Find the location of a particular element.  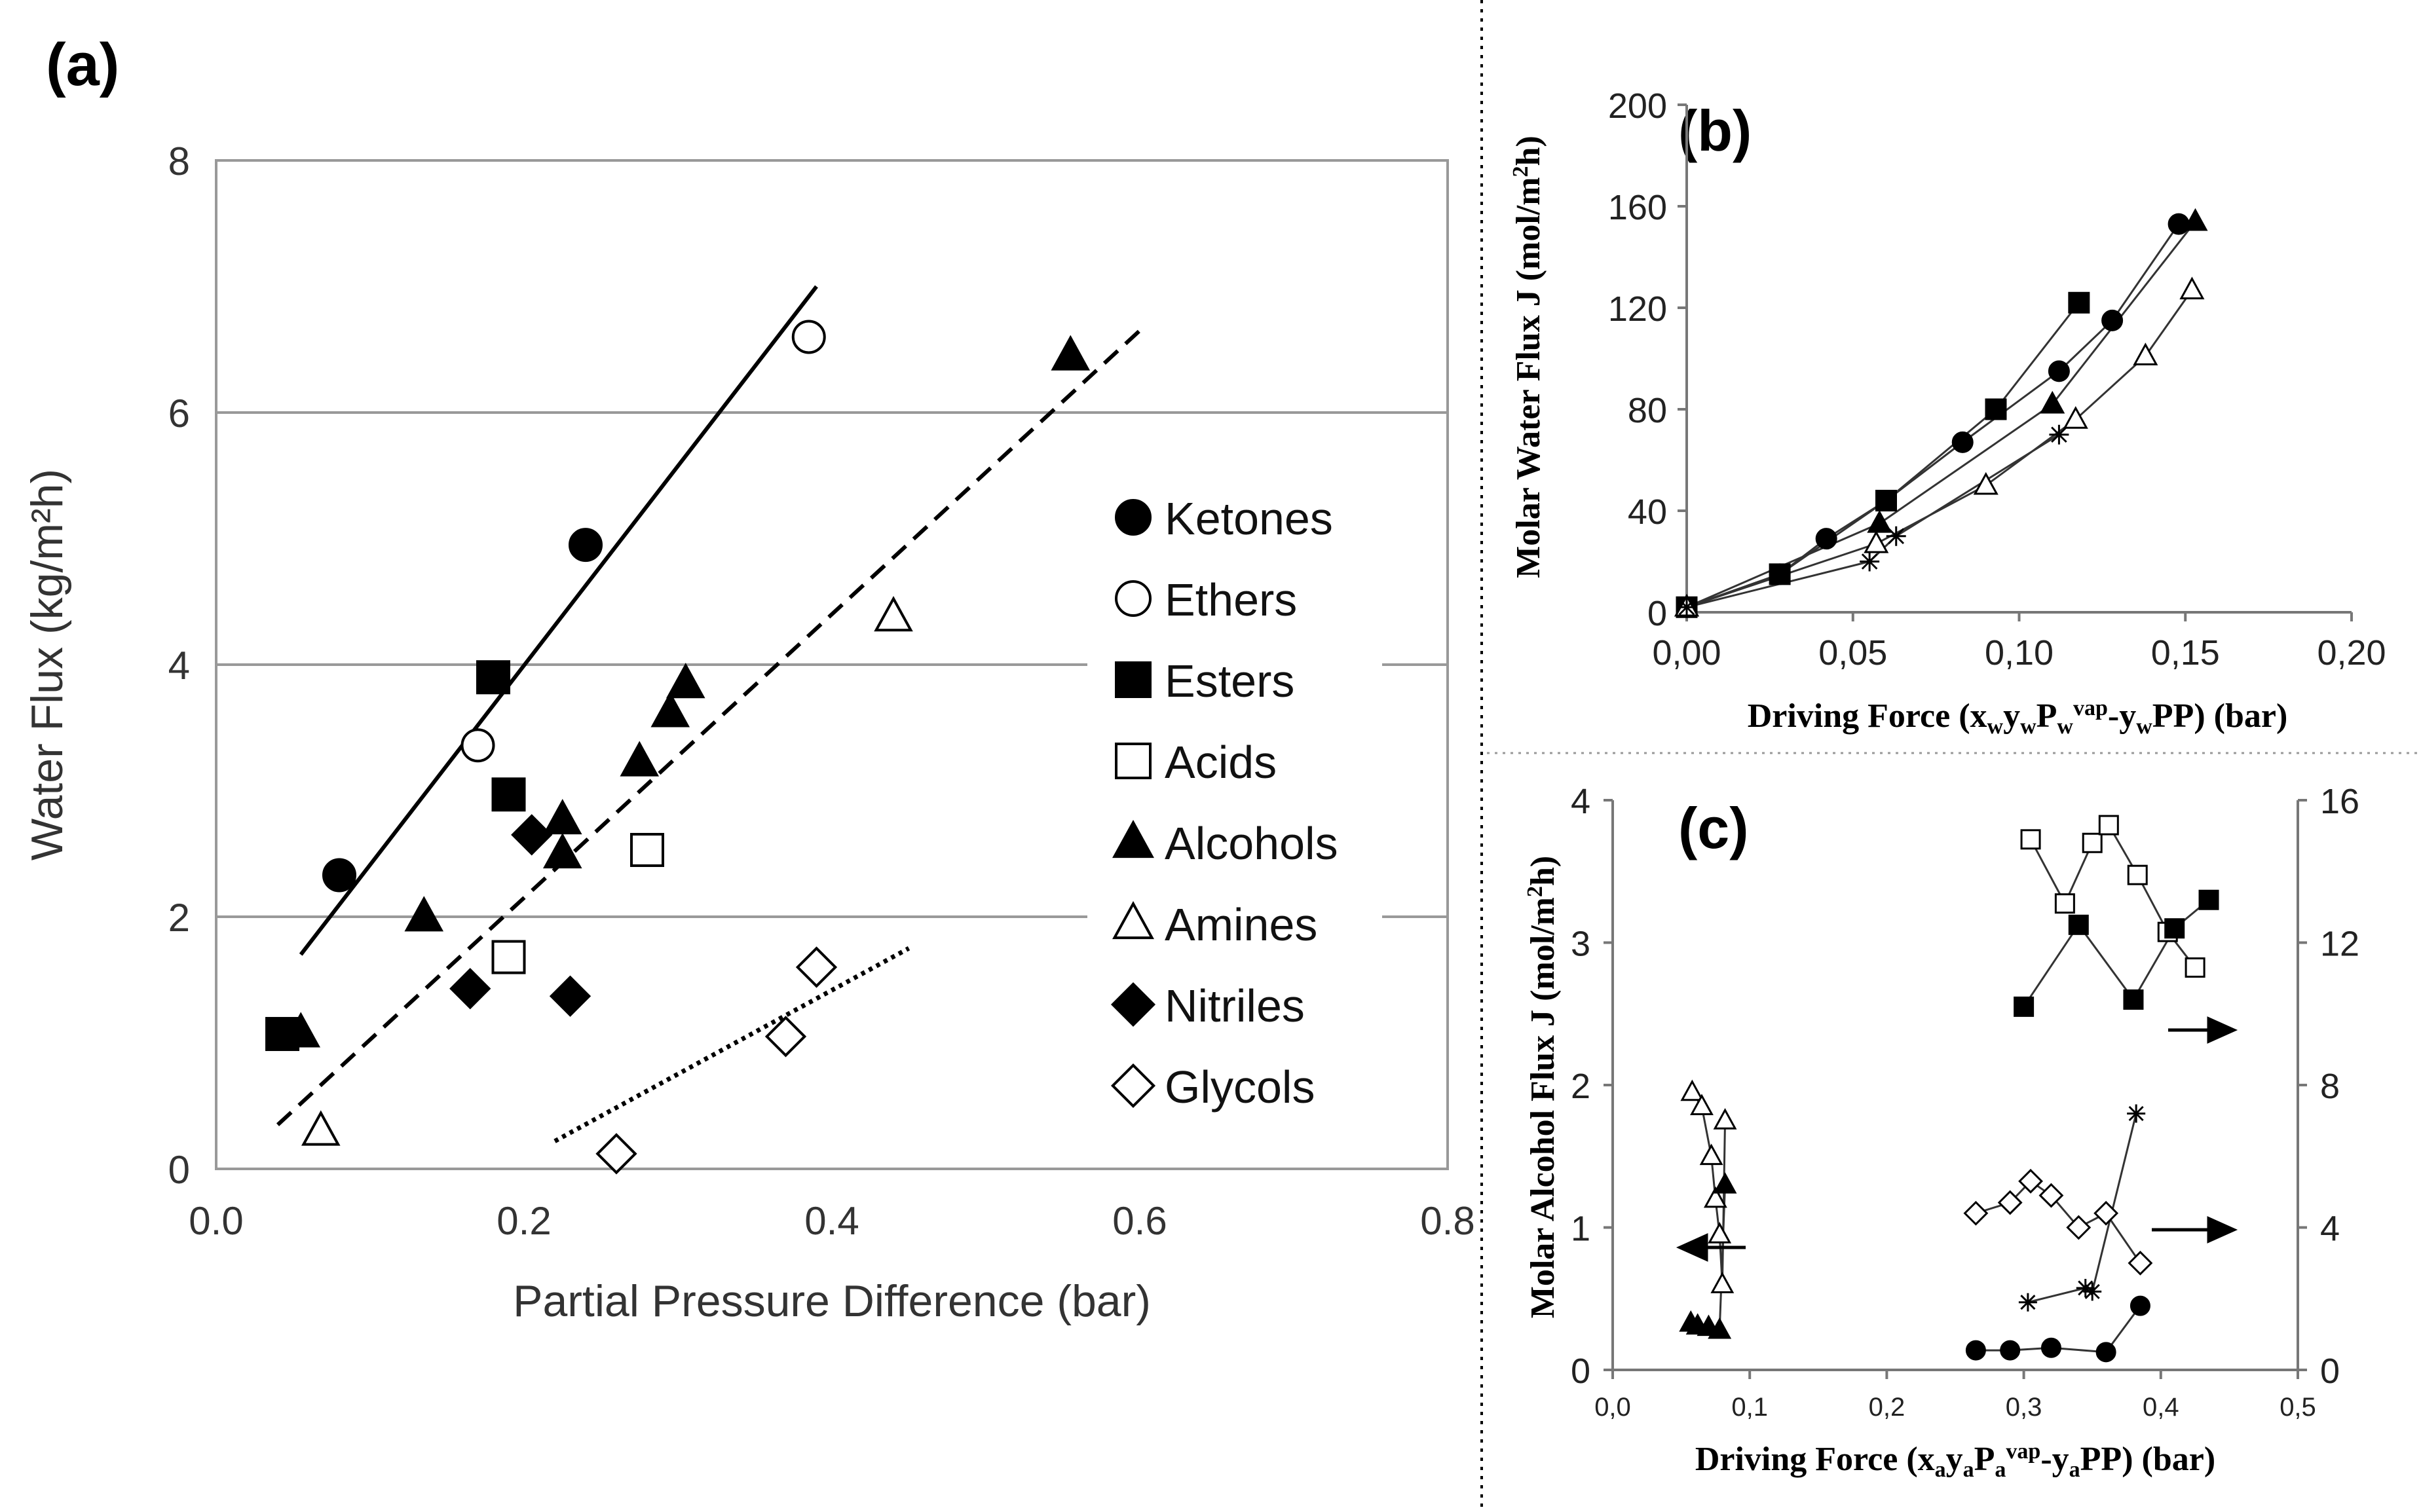

right-axis-arrowhead-lower is located at coordinates (2222, 1230).